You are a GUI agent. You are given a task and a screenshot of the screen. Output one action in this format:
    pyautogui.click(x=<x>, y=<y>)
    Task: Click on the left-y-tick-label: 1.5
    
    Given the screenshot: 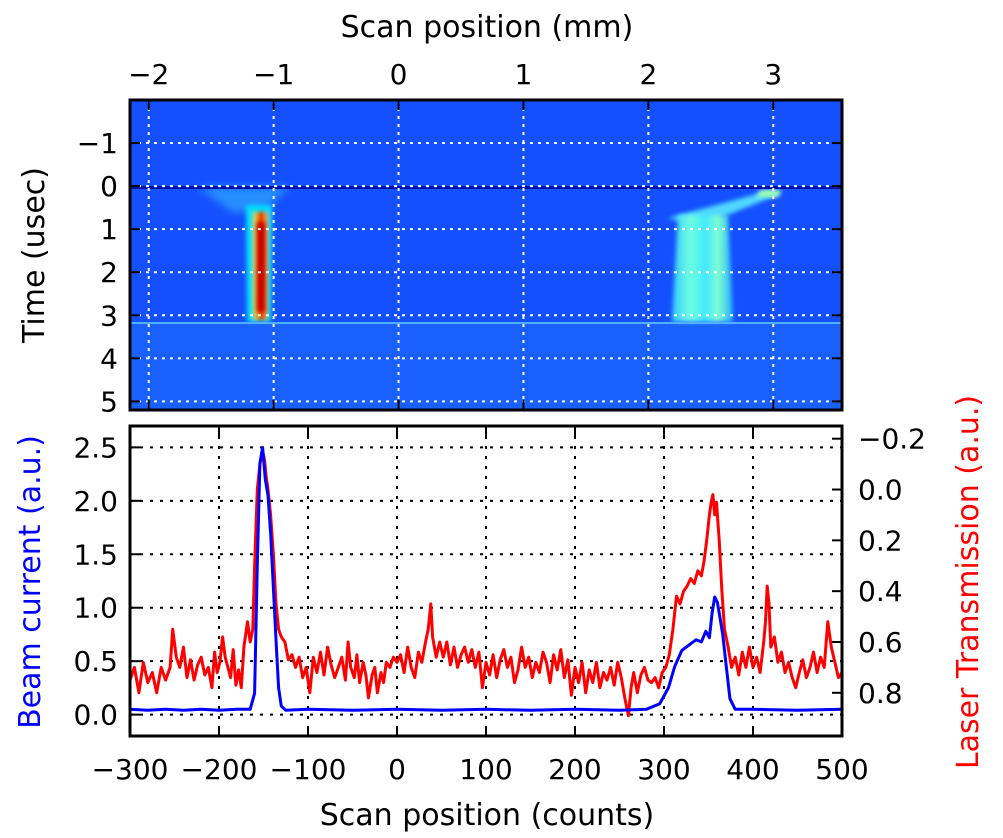 What is the action you would take?
    pyautogui.click(x=95, y=554)
    